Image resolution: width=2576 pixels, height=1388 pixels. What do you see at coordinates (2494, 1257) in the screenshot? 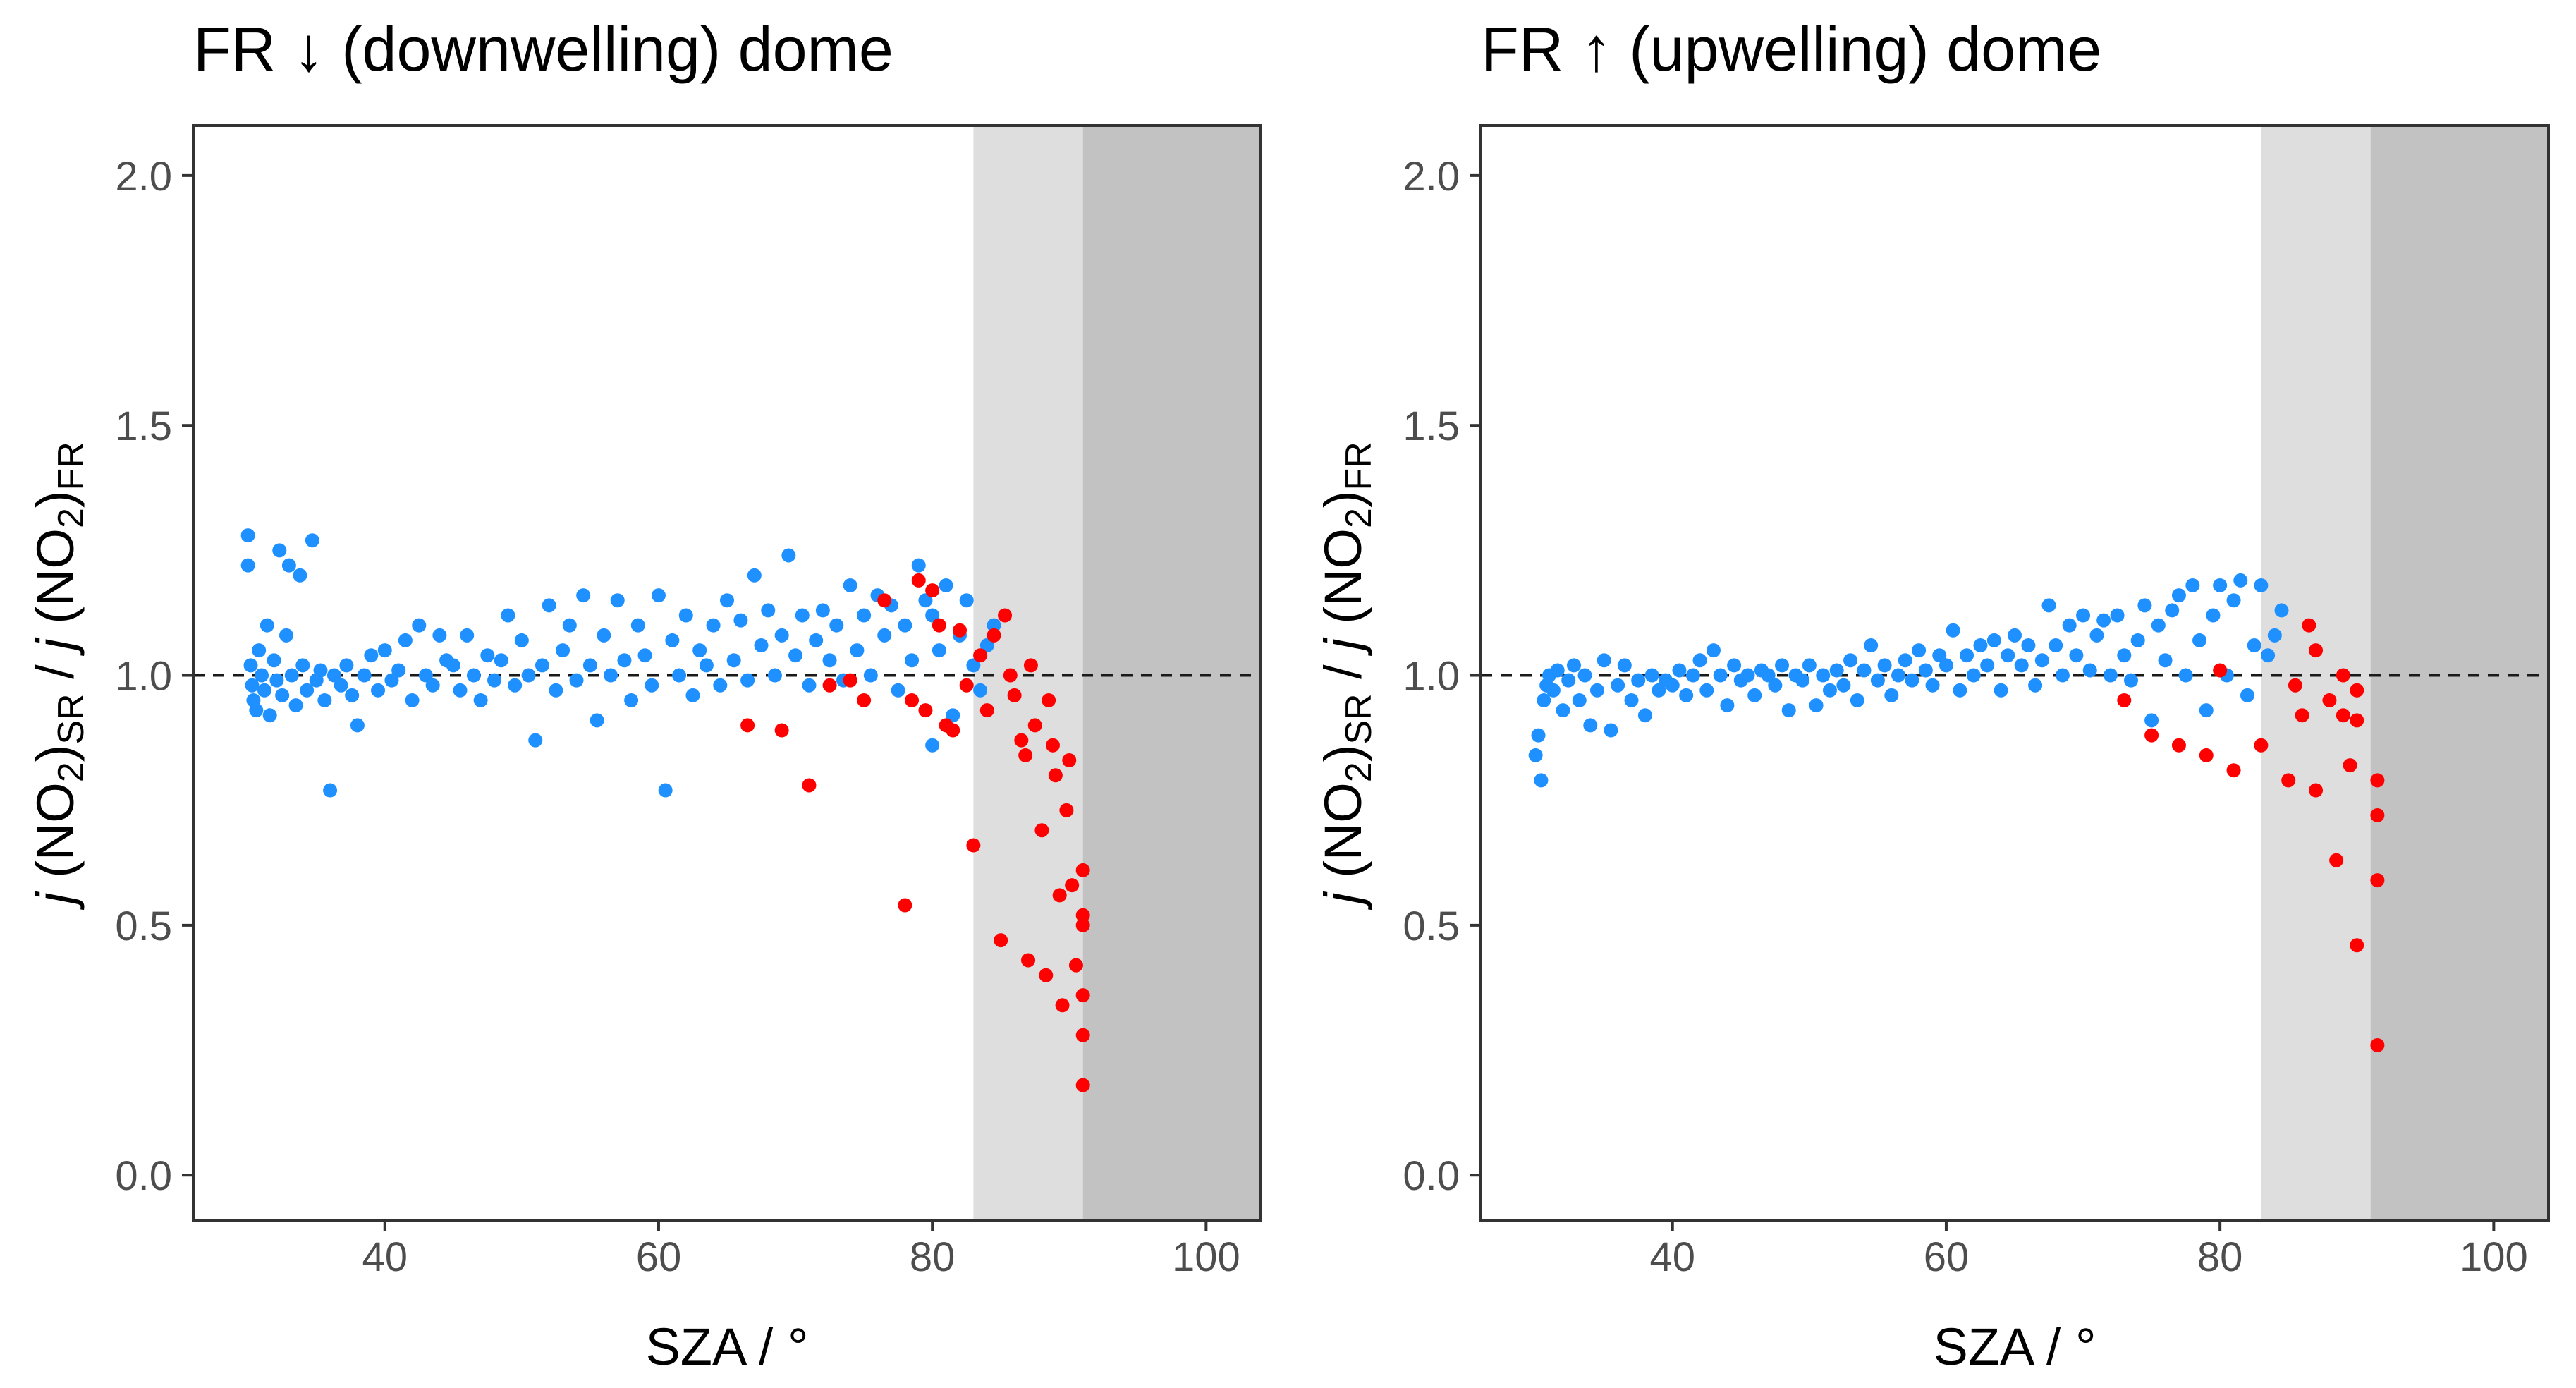
I see `x-tick-label-100: 100` at bounding box center [2494, 1257].